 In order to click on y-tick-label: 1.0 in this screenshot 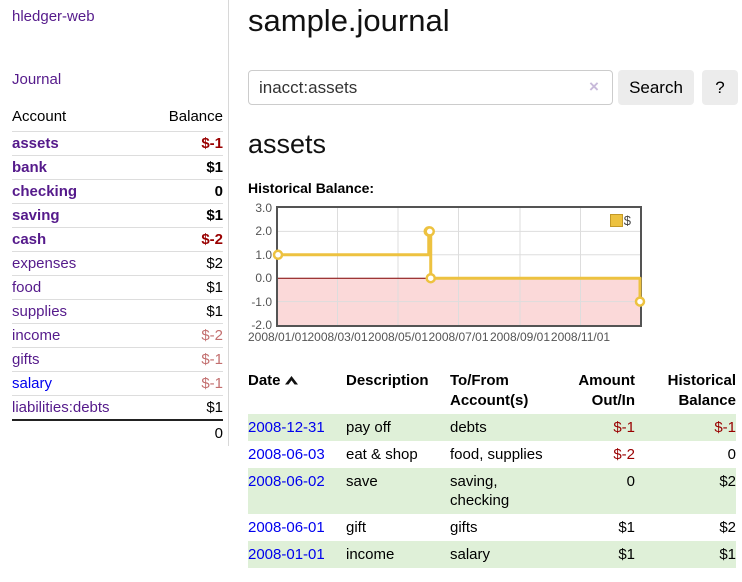, I will do `click(263, 254)`.